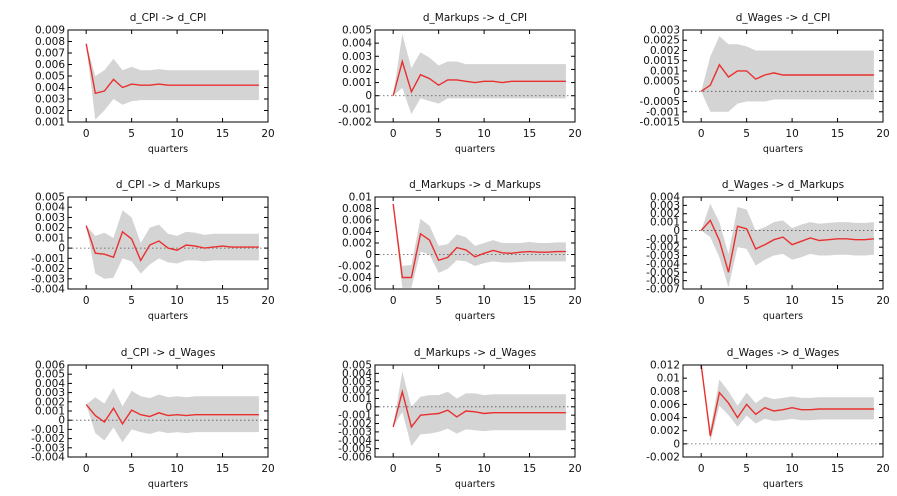 This screenshot has height=496, width=897. What do you see at coordinates (663, 273) in the screenshot?
I see `y-tick-label: -0.005` at bounding box center [663, 273].